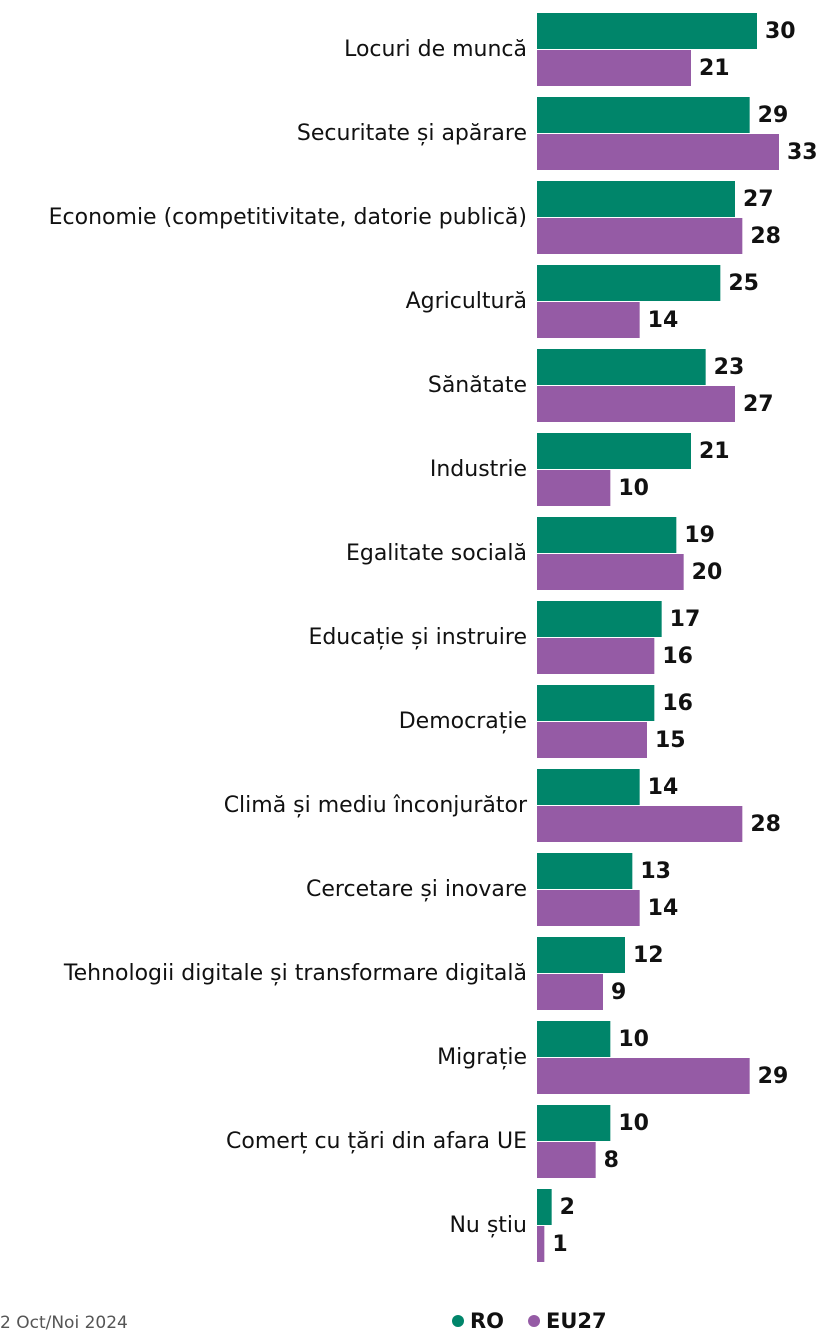  I want to click on category-label: Migrație, so click(482, 1057).